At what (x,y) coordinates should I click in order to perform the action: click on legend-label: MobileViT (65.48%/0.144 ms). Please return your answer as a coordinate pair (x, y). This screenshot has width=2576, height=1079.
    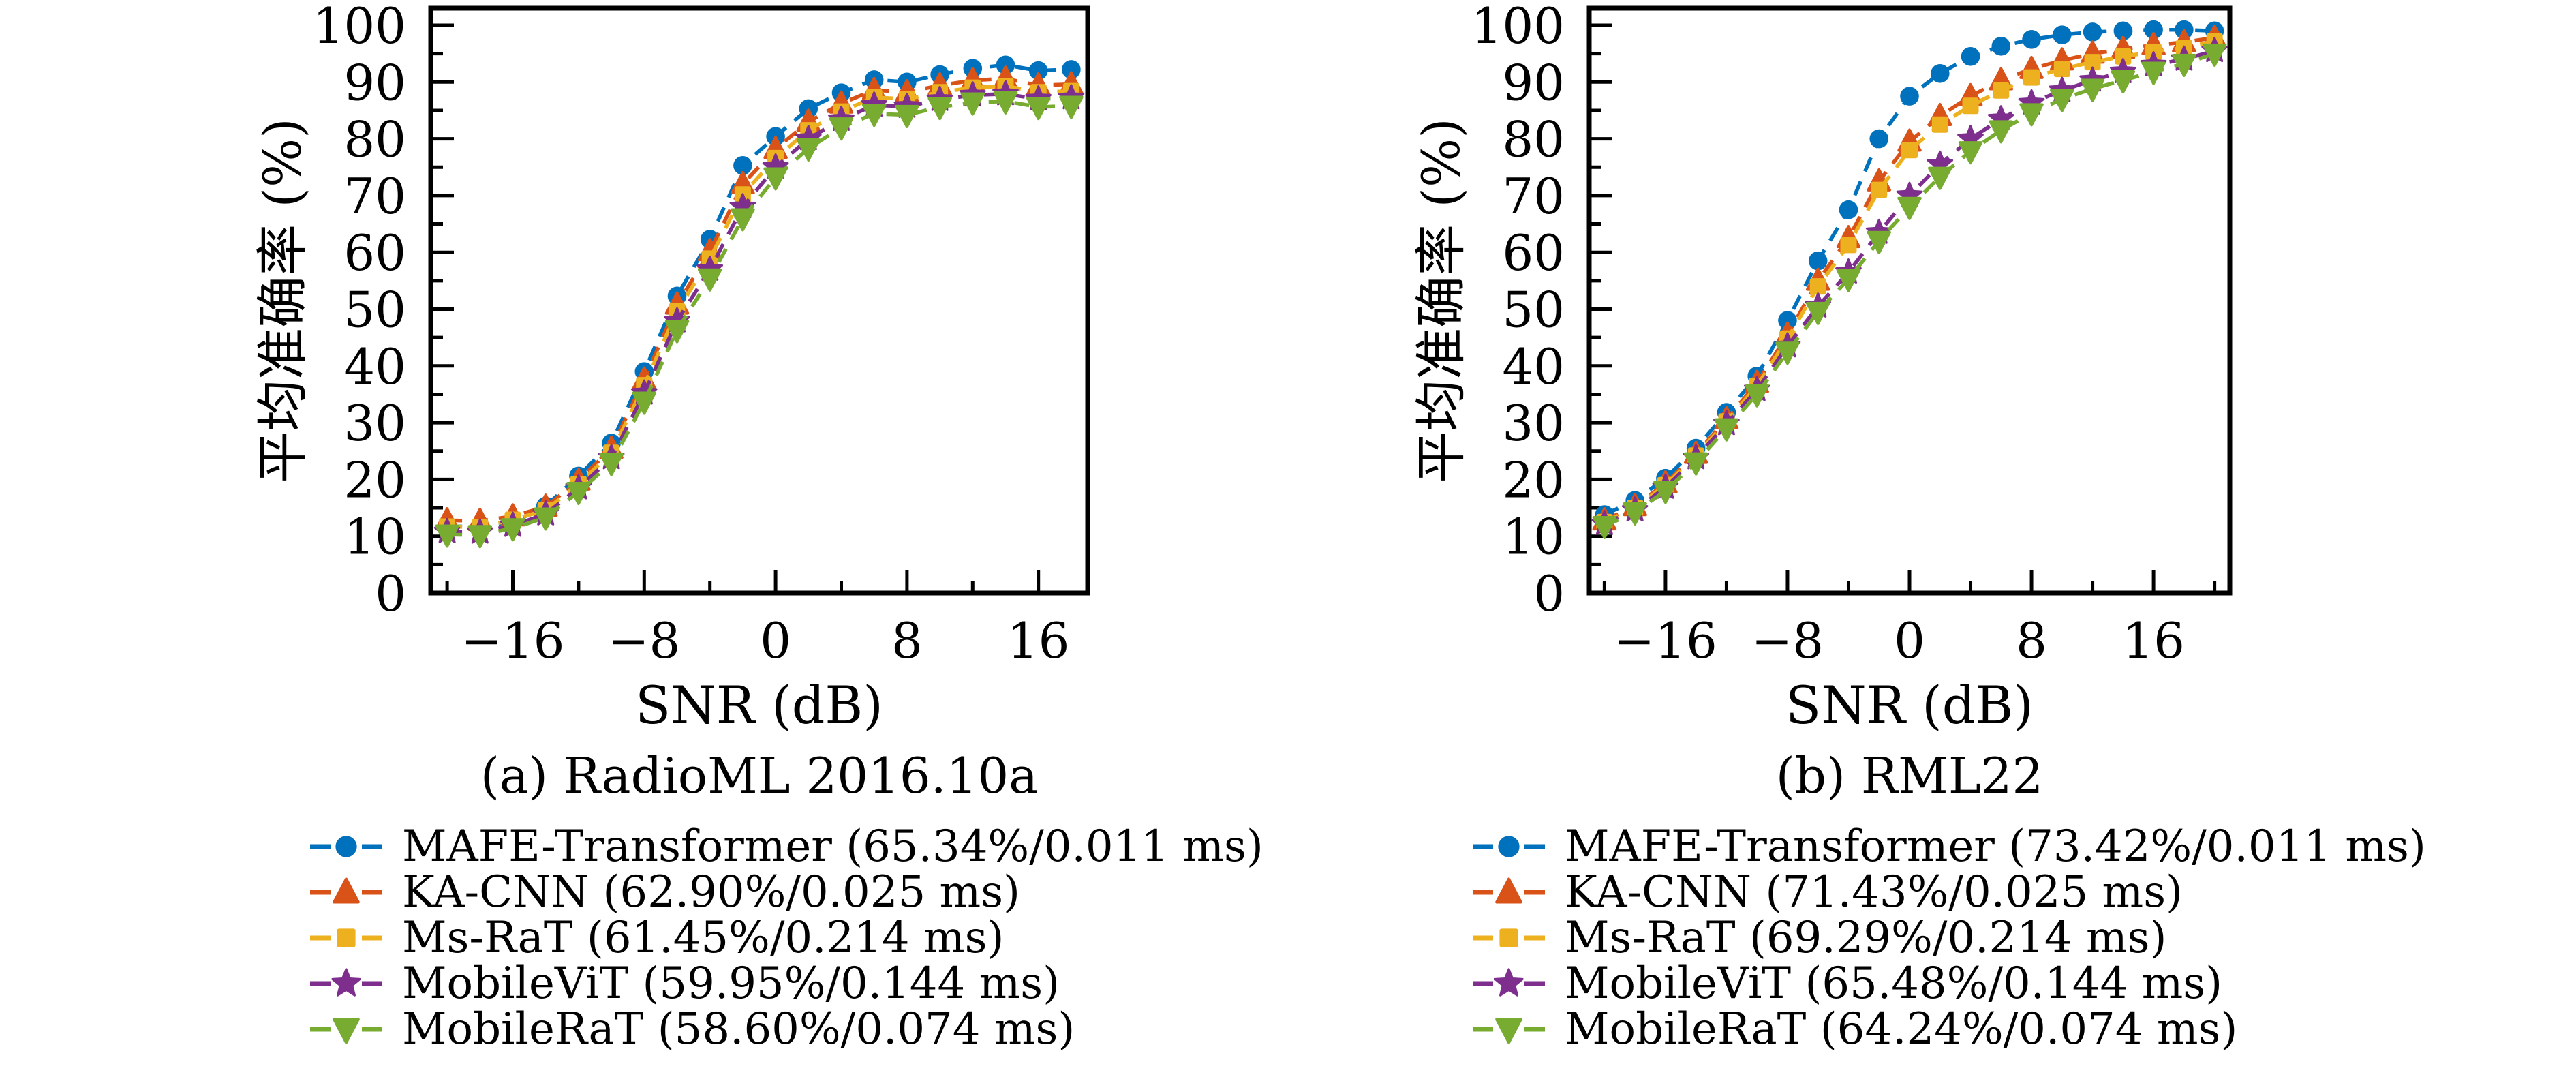
    Looking at the image, I should click on (1894, 983).